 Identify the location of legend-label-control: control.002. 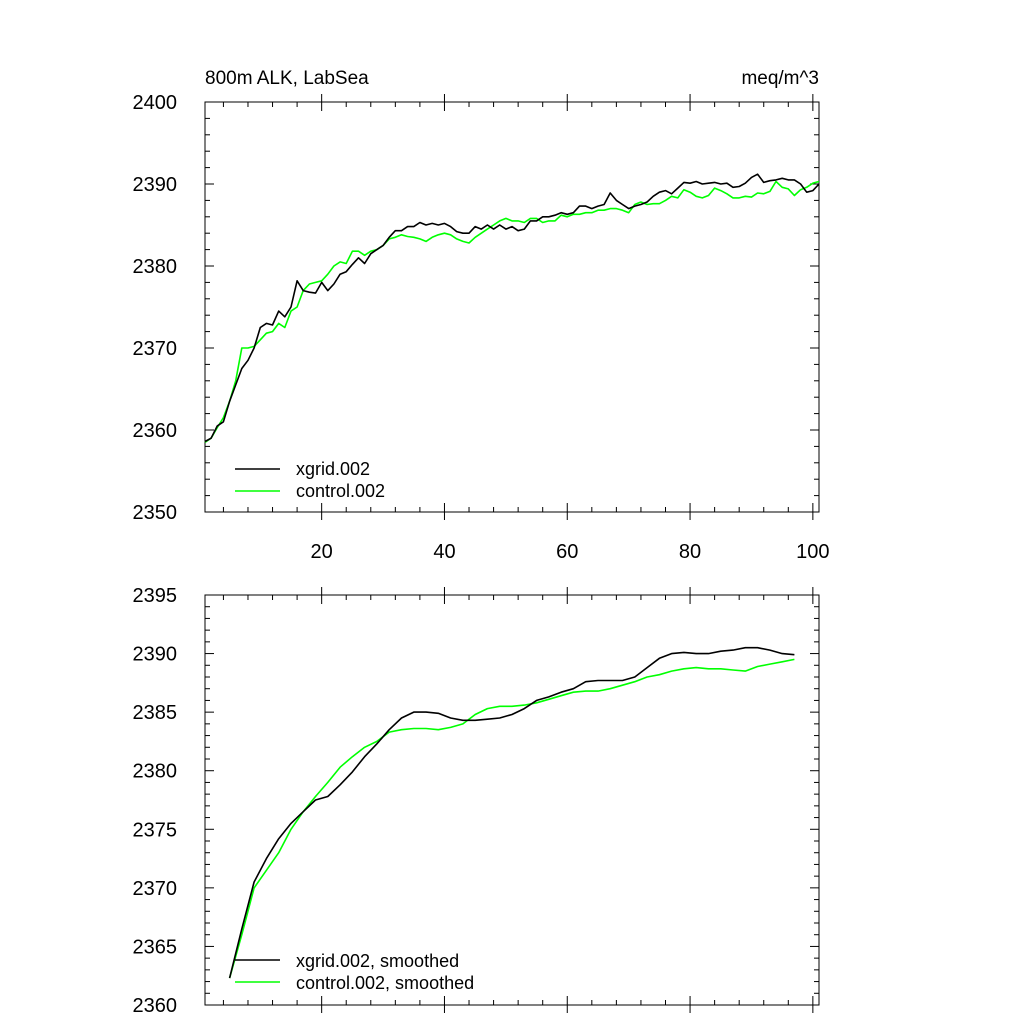
(340, 491).